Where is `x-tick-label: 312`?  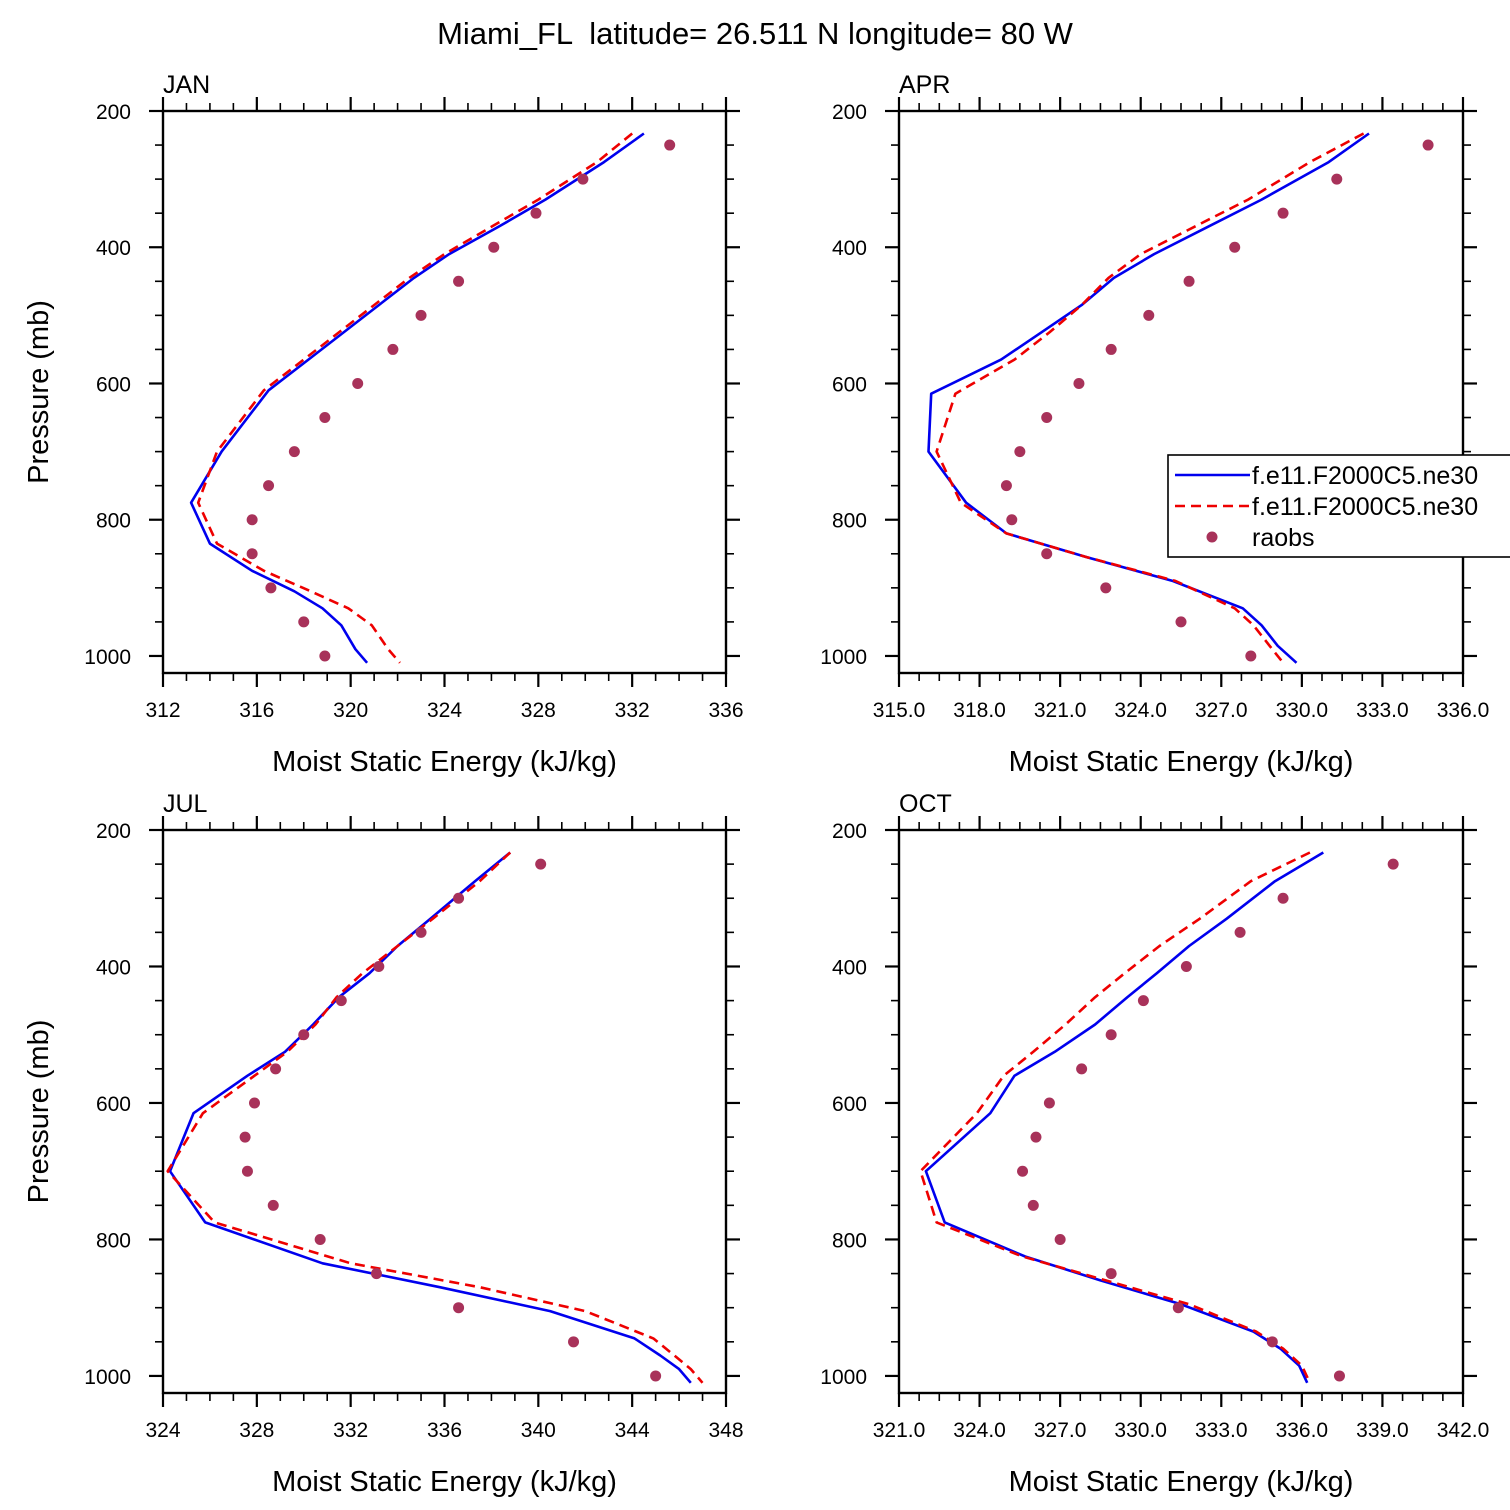
x-tick-label: 312 is located at coordinates (162, 710).